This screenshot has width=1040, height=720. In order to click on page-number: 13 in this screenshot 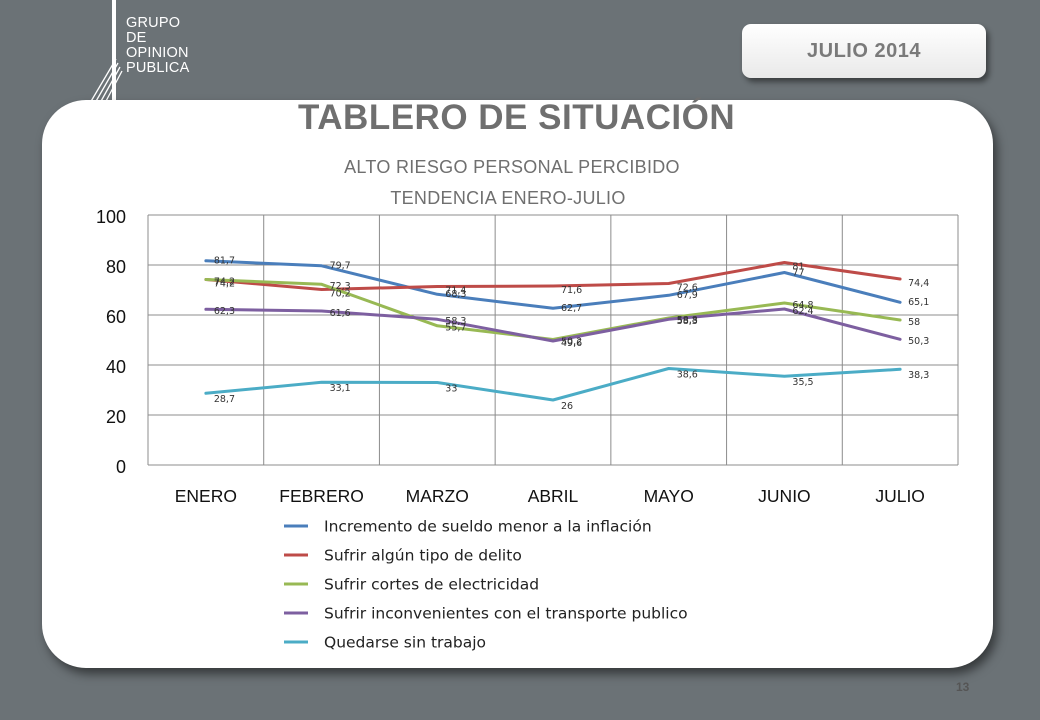, I will do `click(963, 687)`.